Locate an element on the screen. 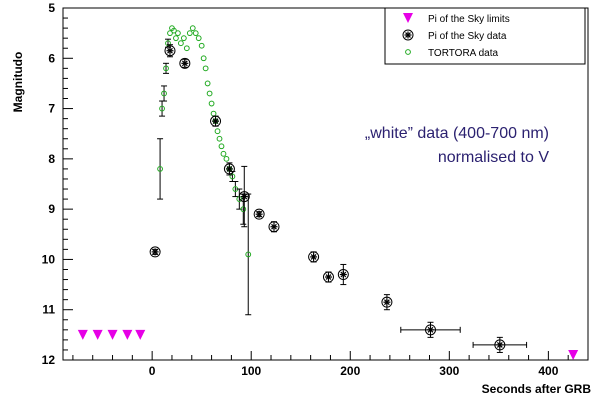 This screenshot has width=600, height=402. y-tick-label: 7 is located at coordinates (51, 109).